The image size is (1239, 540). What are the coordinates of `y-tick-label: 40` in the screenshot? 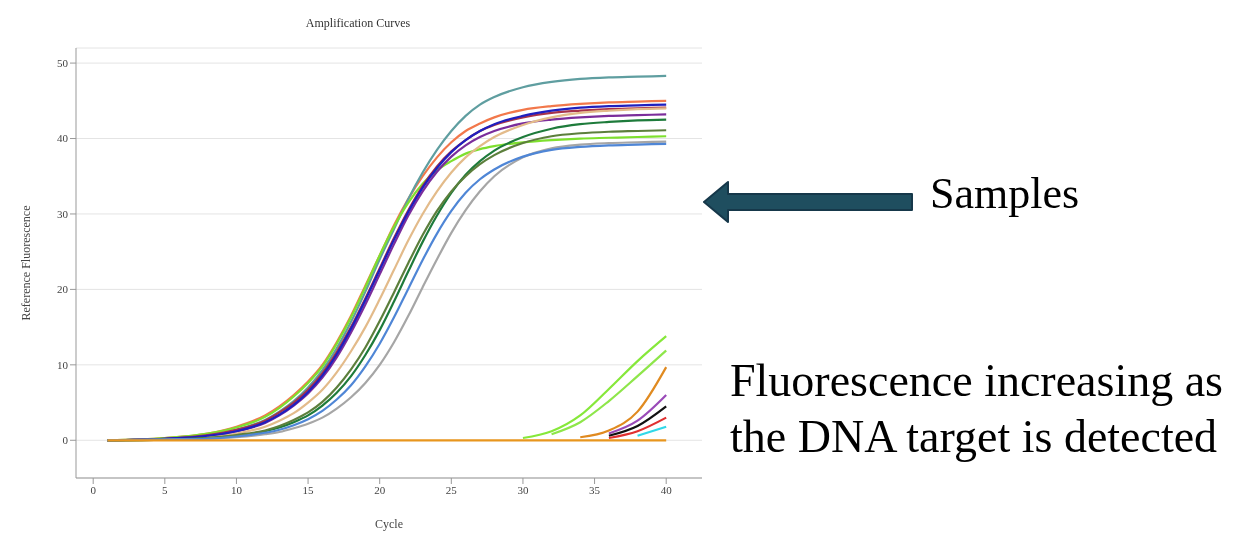 It's located at (63, 138).